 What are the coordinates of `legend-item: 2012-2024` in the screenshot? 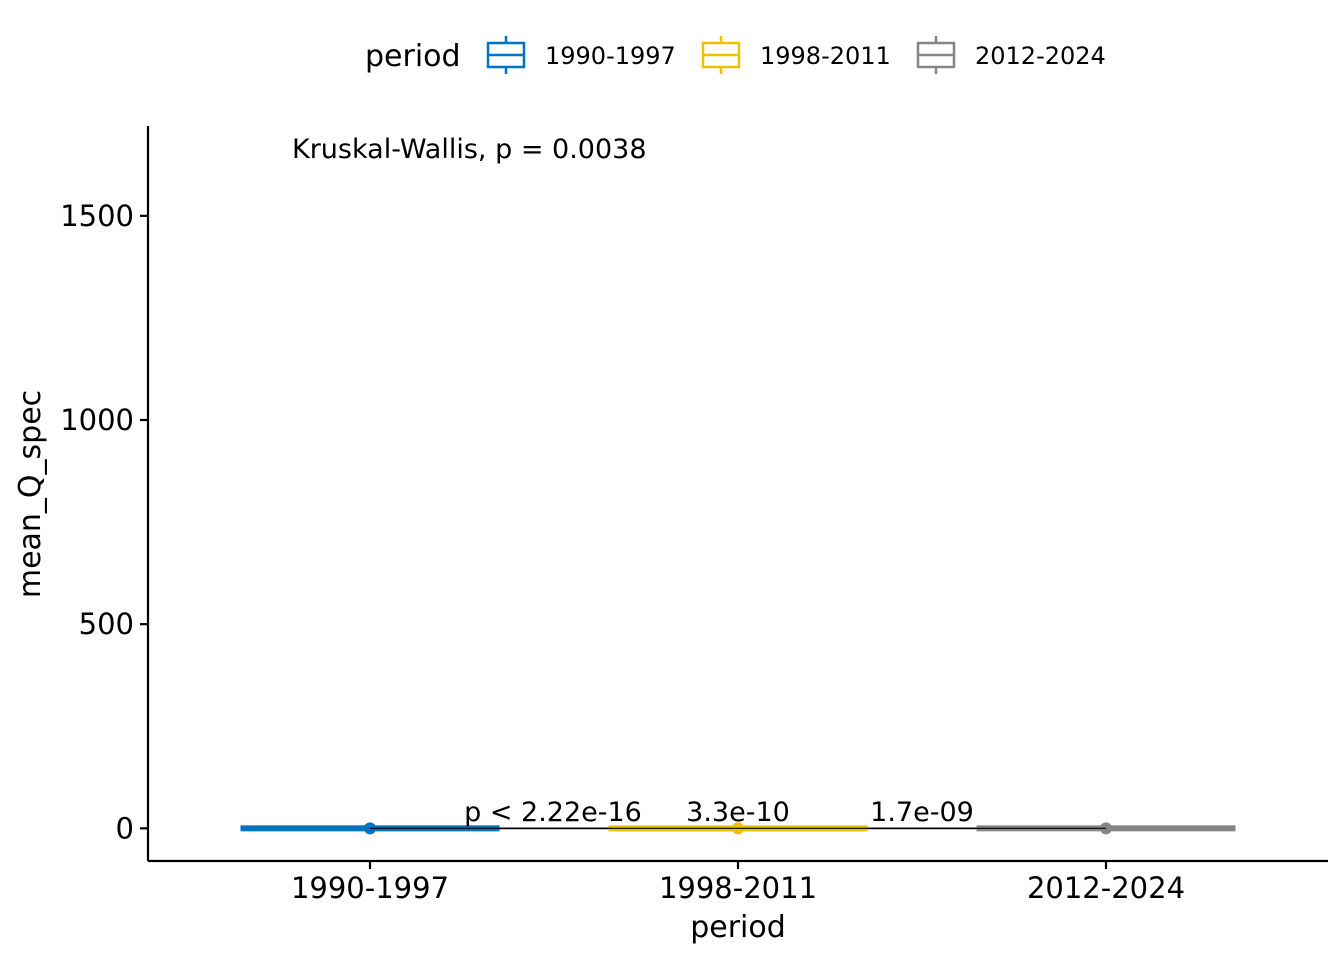 It's located at (1011, 55).